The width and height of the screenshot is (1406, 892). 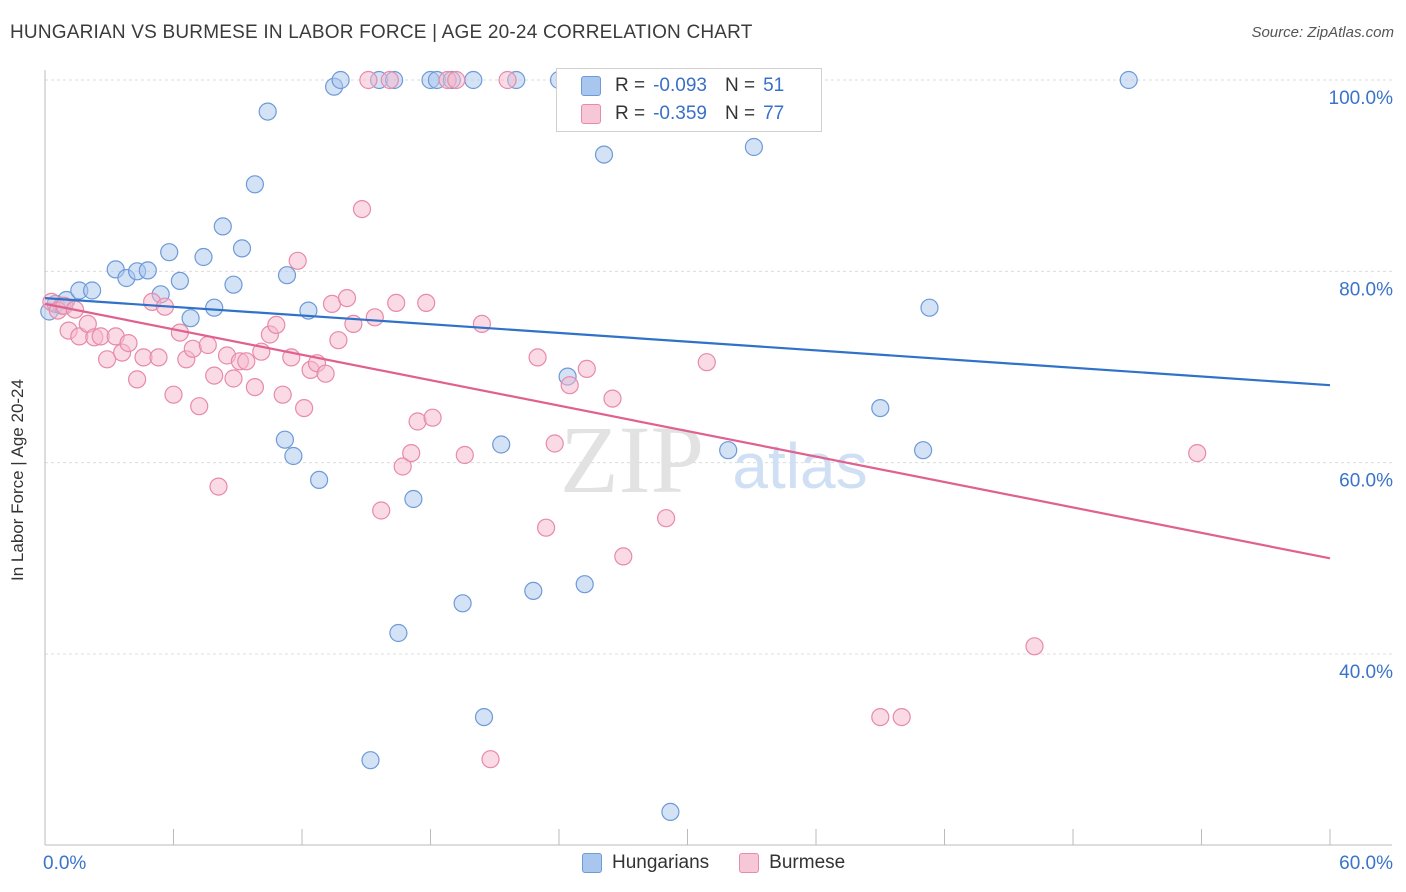 What do you see at coordinates (1366, 863) in the screenshot?
I see `x-tick-label: 60.0%` at bounding box center [1366, 863].